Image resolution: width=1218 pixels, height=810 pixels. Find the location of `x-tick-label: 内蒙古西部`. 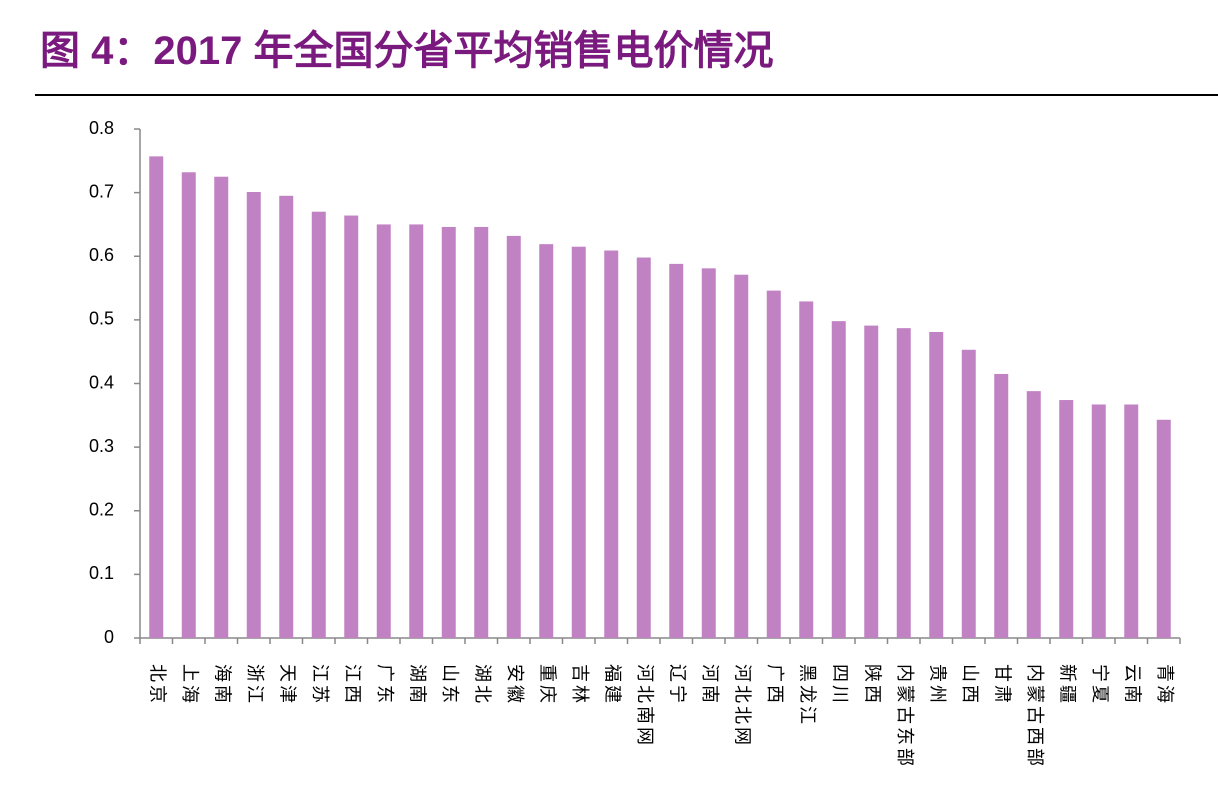

x-tick-label: 内蒙古西部 is located at coordinates (1035, 716).